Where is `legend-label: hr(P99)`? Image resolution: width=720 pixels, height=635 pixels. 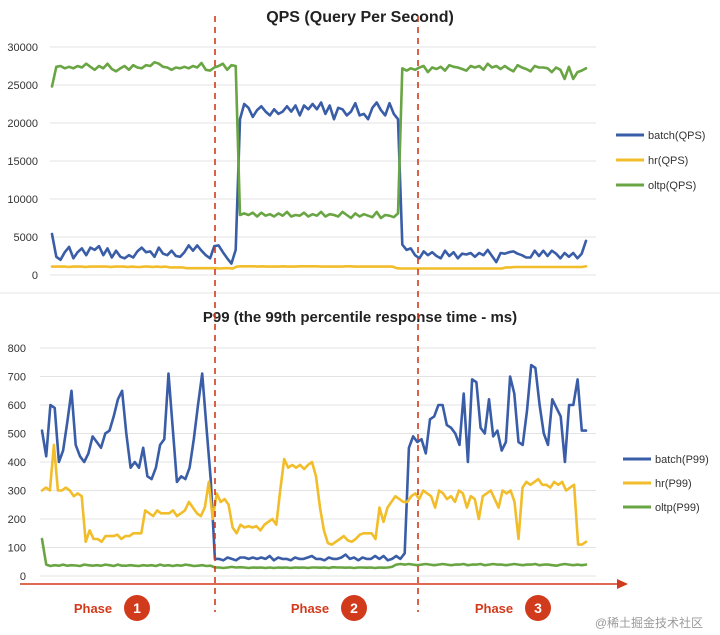
legend-label: hr(P99) is located at coordinates (673, 484).